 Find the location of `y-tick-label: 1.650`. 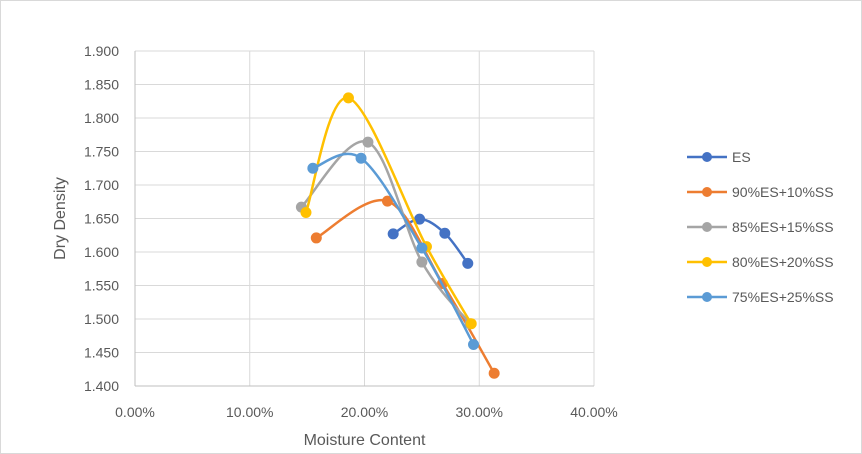

y-tick-label: 1.650 is located at coordinates (101, 219).